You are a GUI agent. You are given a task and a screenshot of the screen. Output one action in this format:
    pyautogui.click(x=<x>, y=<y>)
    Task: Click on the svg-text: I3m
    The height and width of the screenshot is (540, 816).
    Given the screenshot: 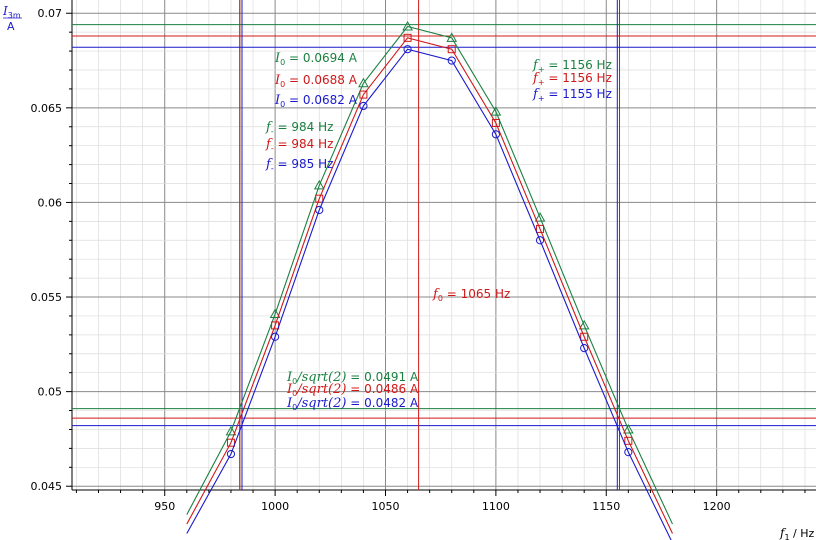 What is the action you would take?
    pyautogui.click(x=11, y=12)
    